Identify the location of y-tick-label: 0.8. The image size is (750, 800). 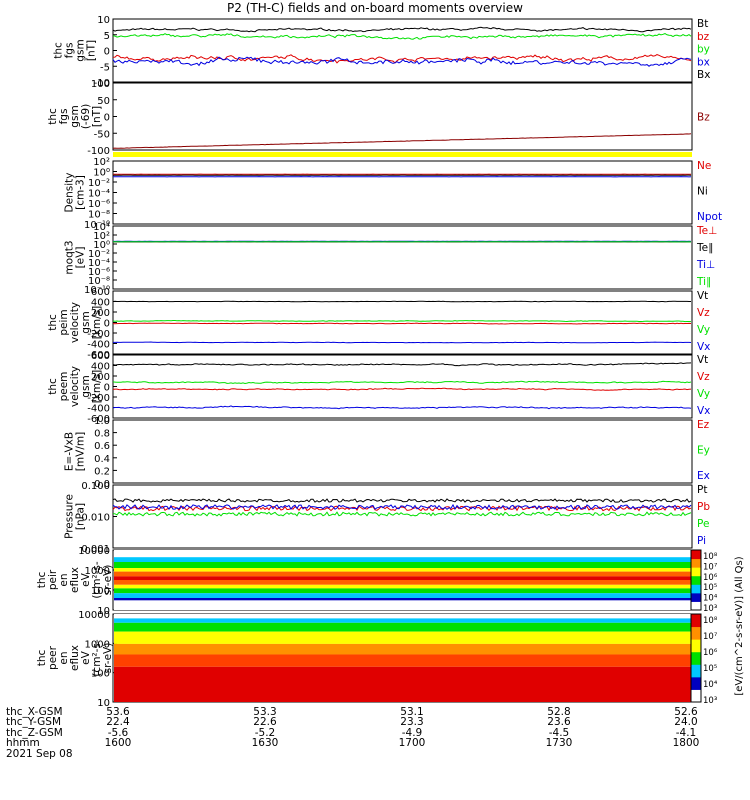
(102, 434).